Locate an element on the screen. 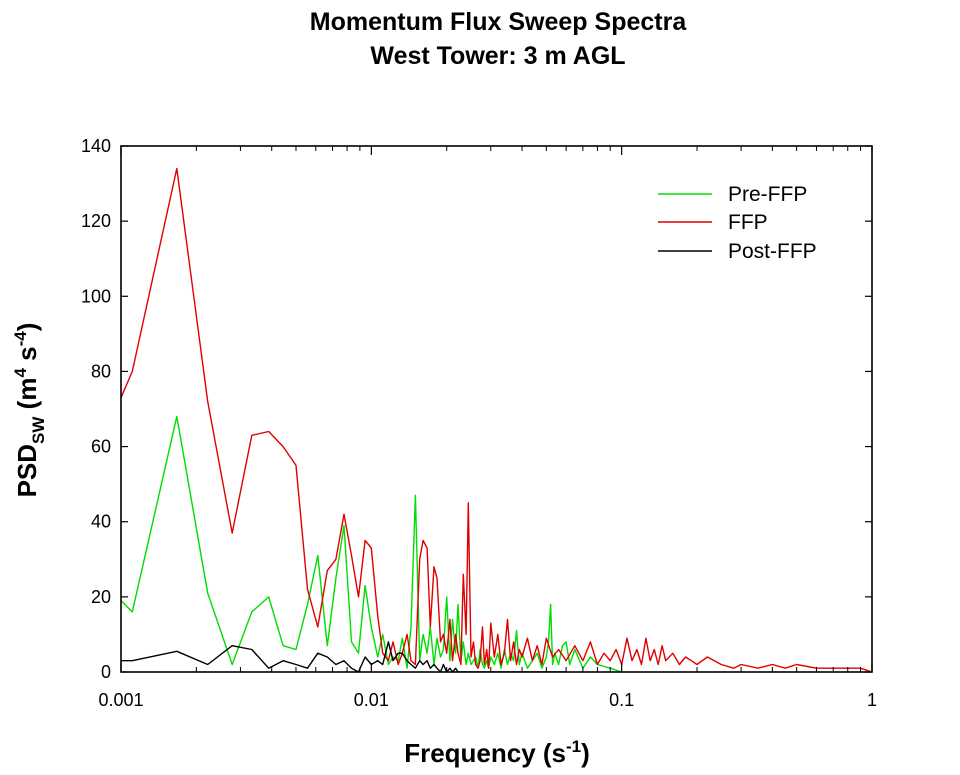  legend: Pre-FFP FFP Post-FFP is located at coordinates (737, 223).